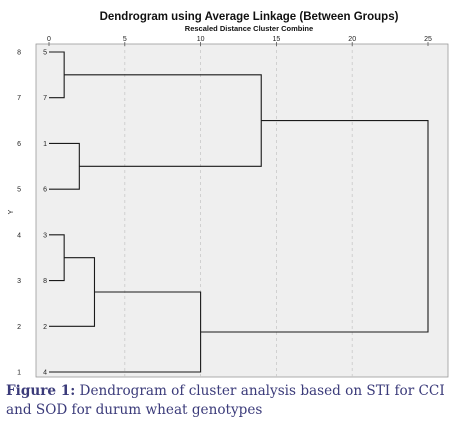 The height and width of the screenshot is (424, 463). What do you see at coordinates (125, 39) in the screenshot?
I see `x-tick-label: 5` at bounding box center [125, 39].